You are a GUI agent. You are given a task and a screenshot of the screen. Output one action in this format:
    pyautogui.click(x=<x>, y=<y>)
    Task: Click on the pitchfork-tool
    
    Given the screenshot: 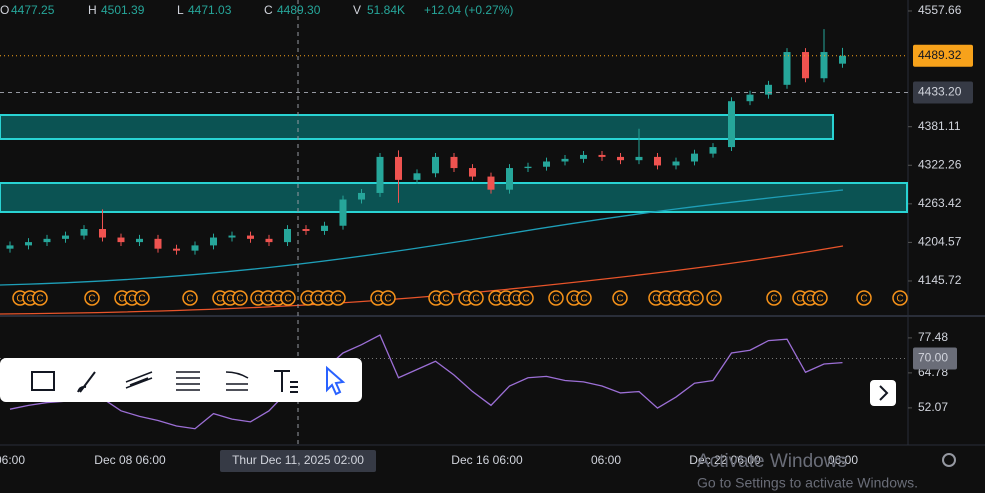 What is the action you would take?
    pyautogui.click(x=237, y=381)
    